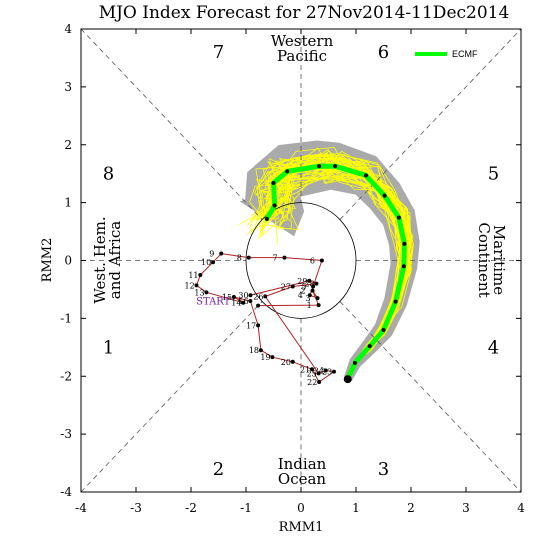 Image resolution: width=547 pixels, height=547 pixels. Describe the element at coordinates (305, 369) in the screenshot. I see `observed-day-label: 21` at that location.